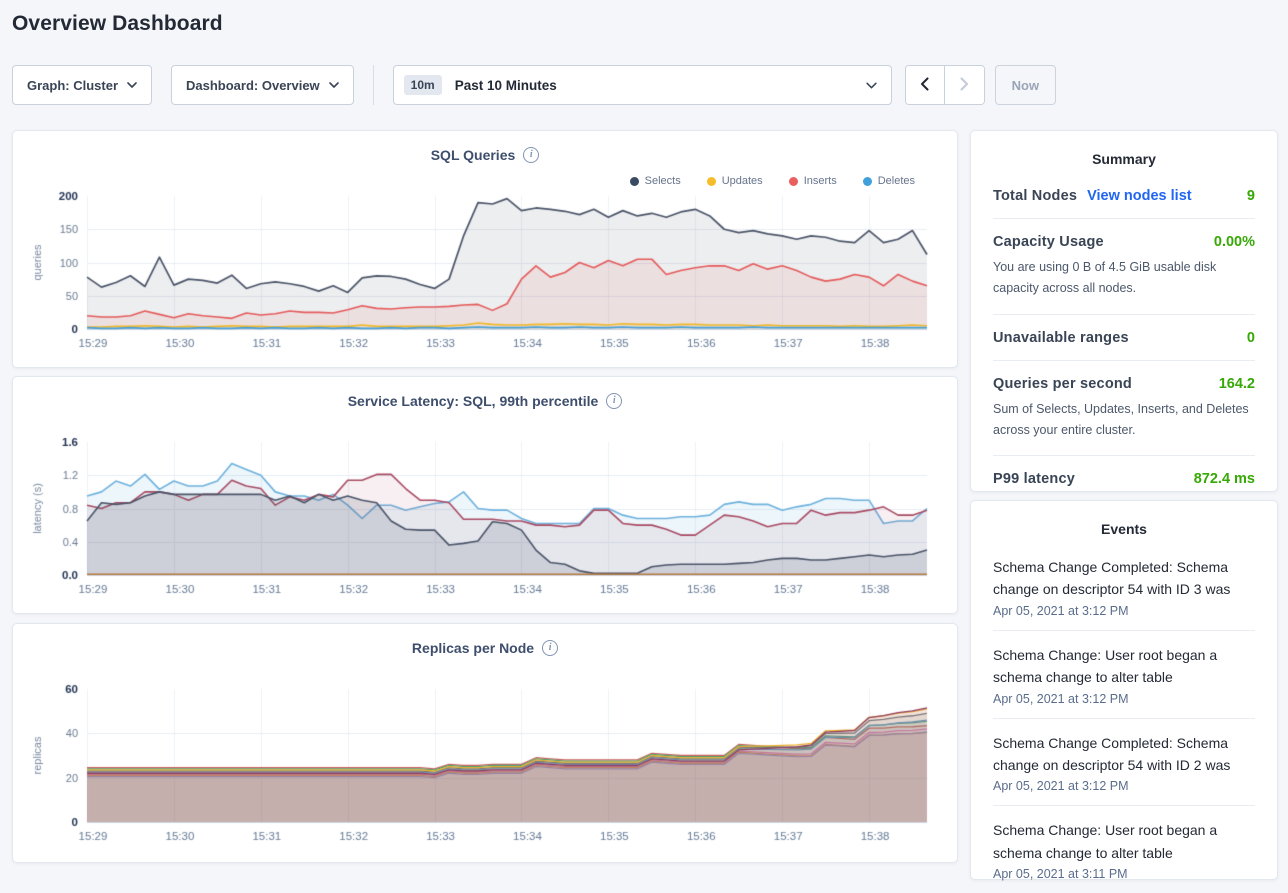 This screenshot has height=893, width=1288. Describe the element at coordinates (373, 85) in the screenshot. I see `toolbar-divider` at that location.